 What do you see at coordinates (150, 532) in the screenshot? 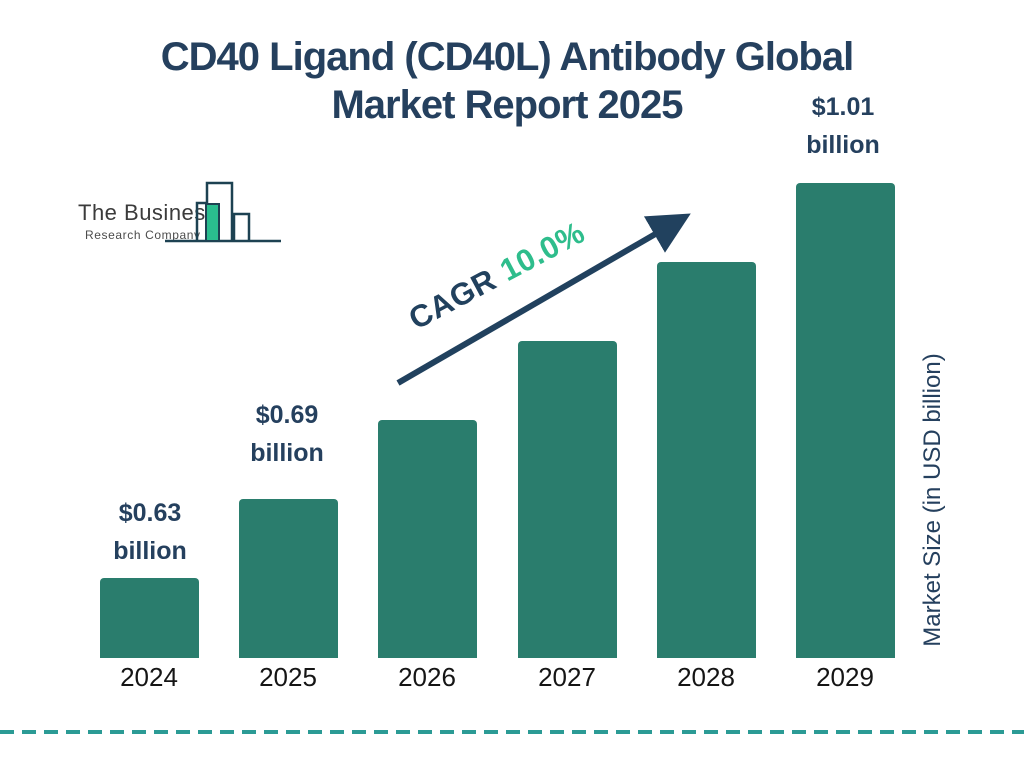
I see `value-label-2024: $0.63 billion` at bounding box center [150, 532].